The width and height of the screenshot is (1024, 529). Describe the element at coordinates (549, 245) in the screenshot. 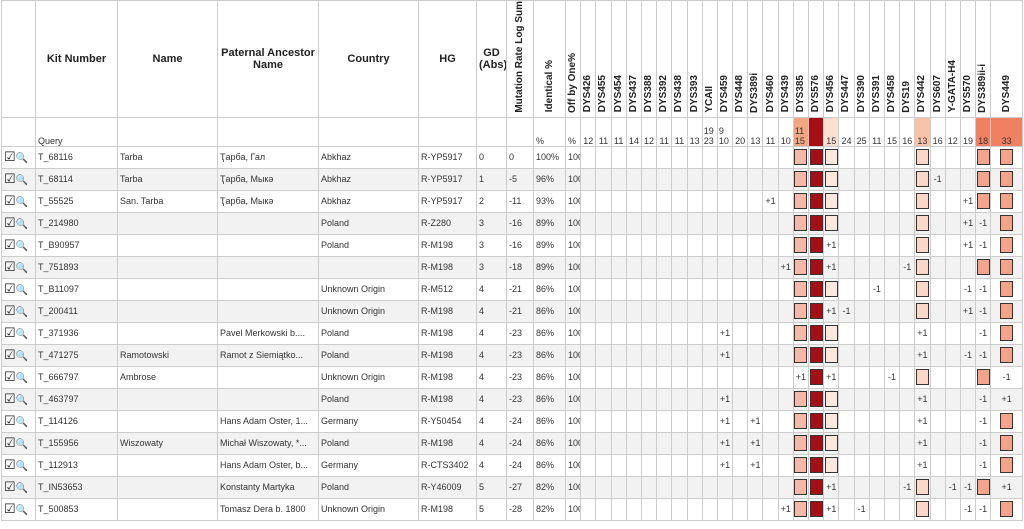

I see `cell-ident: 89%` at that location.